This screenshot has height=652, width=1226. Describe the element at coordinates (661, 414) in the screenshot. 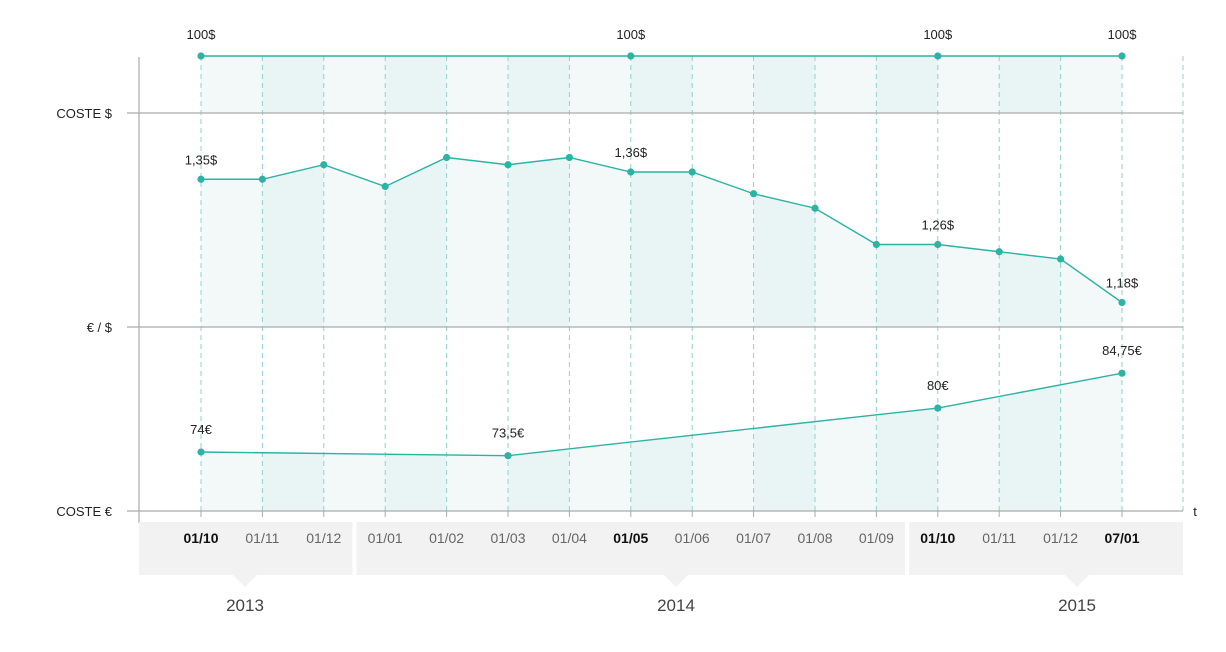

I see `coste-eur-line` at that location.